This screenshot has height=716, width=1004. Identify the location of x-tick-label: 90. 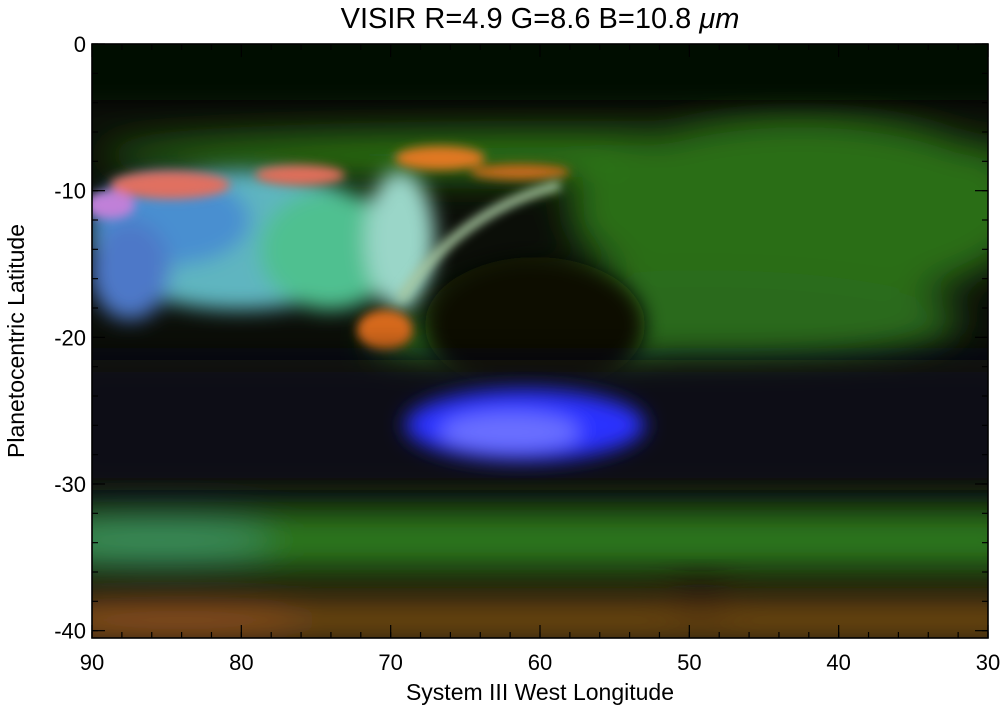
(92, 662).